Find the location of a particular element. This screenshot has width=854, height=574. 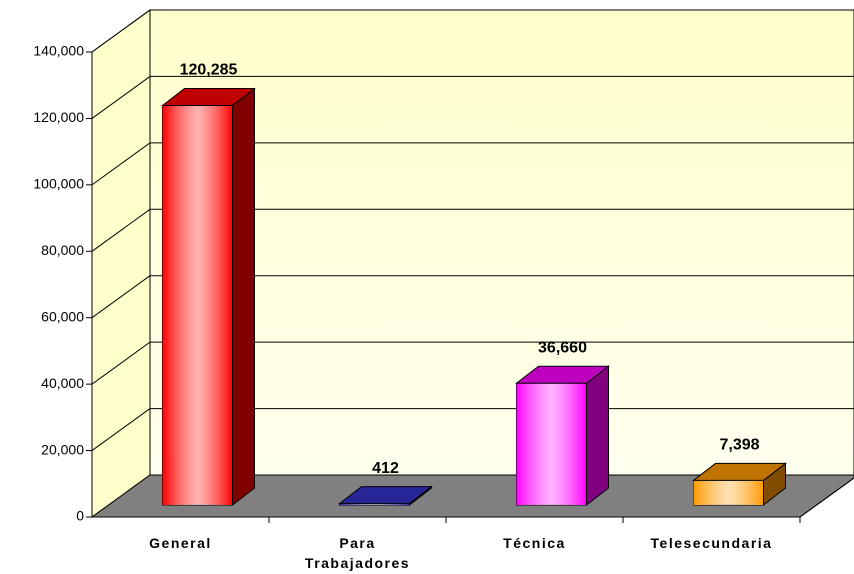

y-tick-label: 0 is located at coordinates (80, 516).